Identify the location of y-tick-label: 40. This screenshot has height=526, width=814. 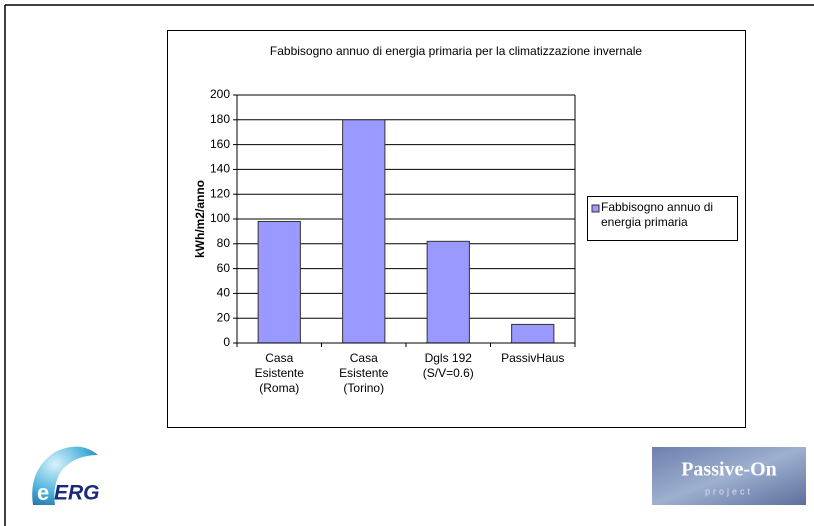
(224, 293).